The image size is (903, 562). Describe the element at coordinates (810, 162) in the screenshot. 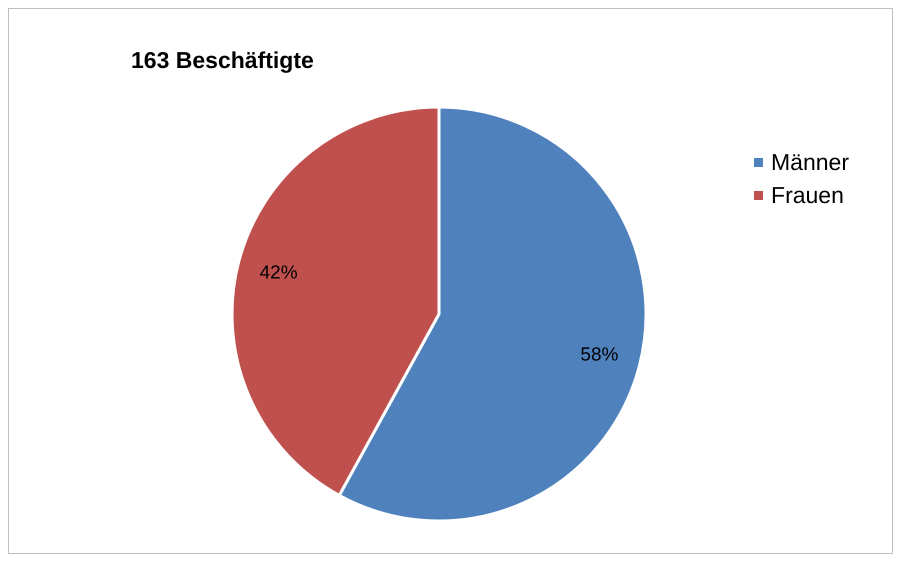

I see `legend-label: Männer` at that location.